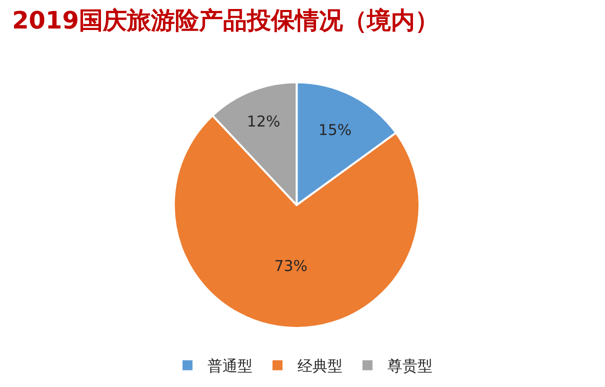 The image size is (605, 387). What do you see at coordinates (263, 121) in the screenshot?
I see `data-label: 12%` at bounding box center [263, 121].